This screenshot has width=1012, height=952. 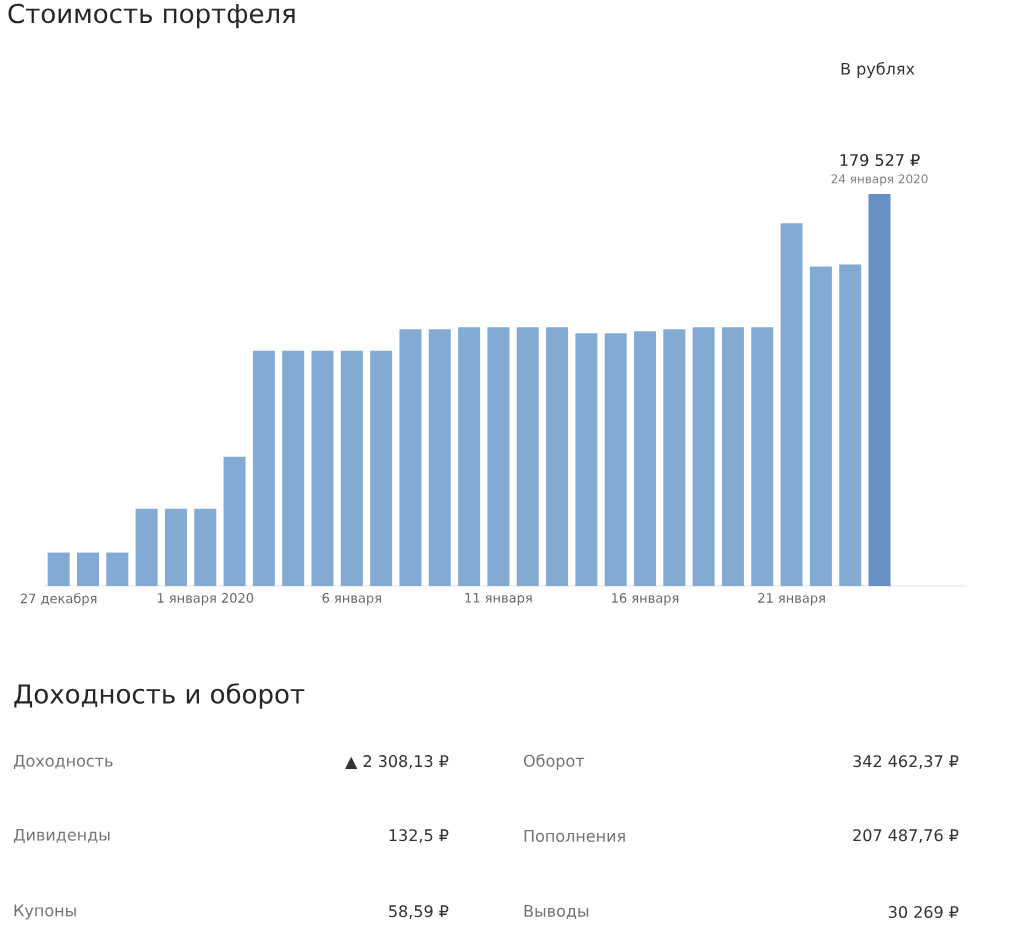 I want to click on text: 30 269 ₽, so click(x=923, y=912).